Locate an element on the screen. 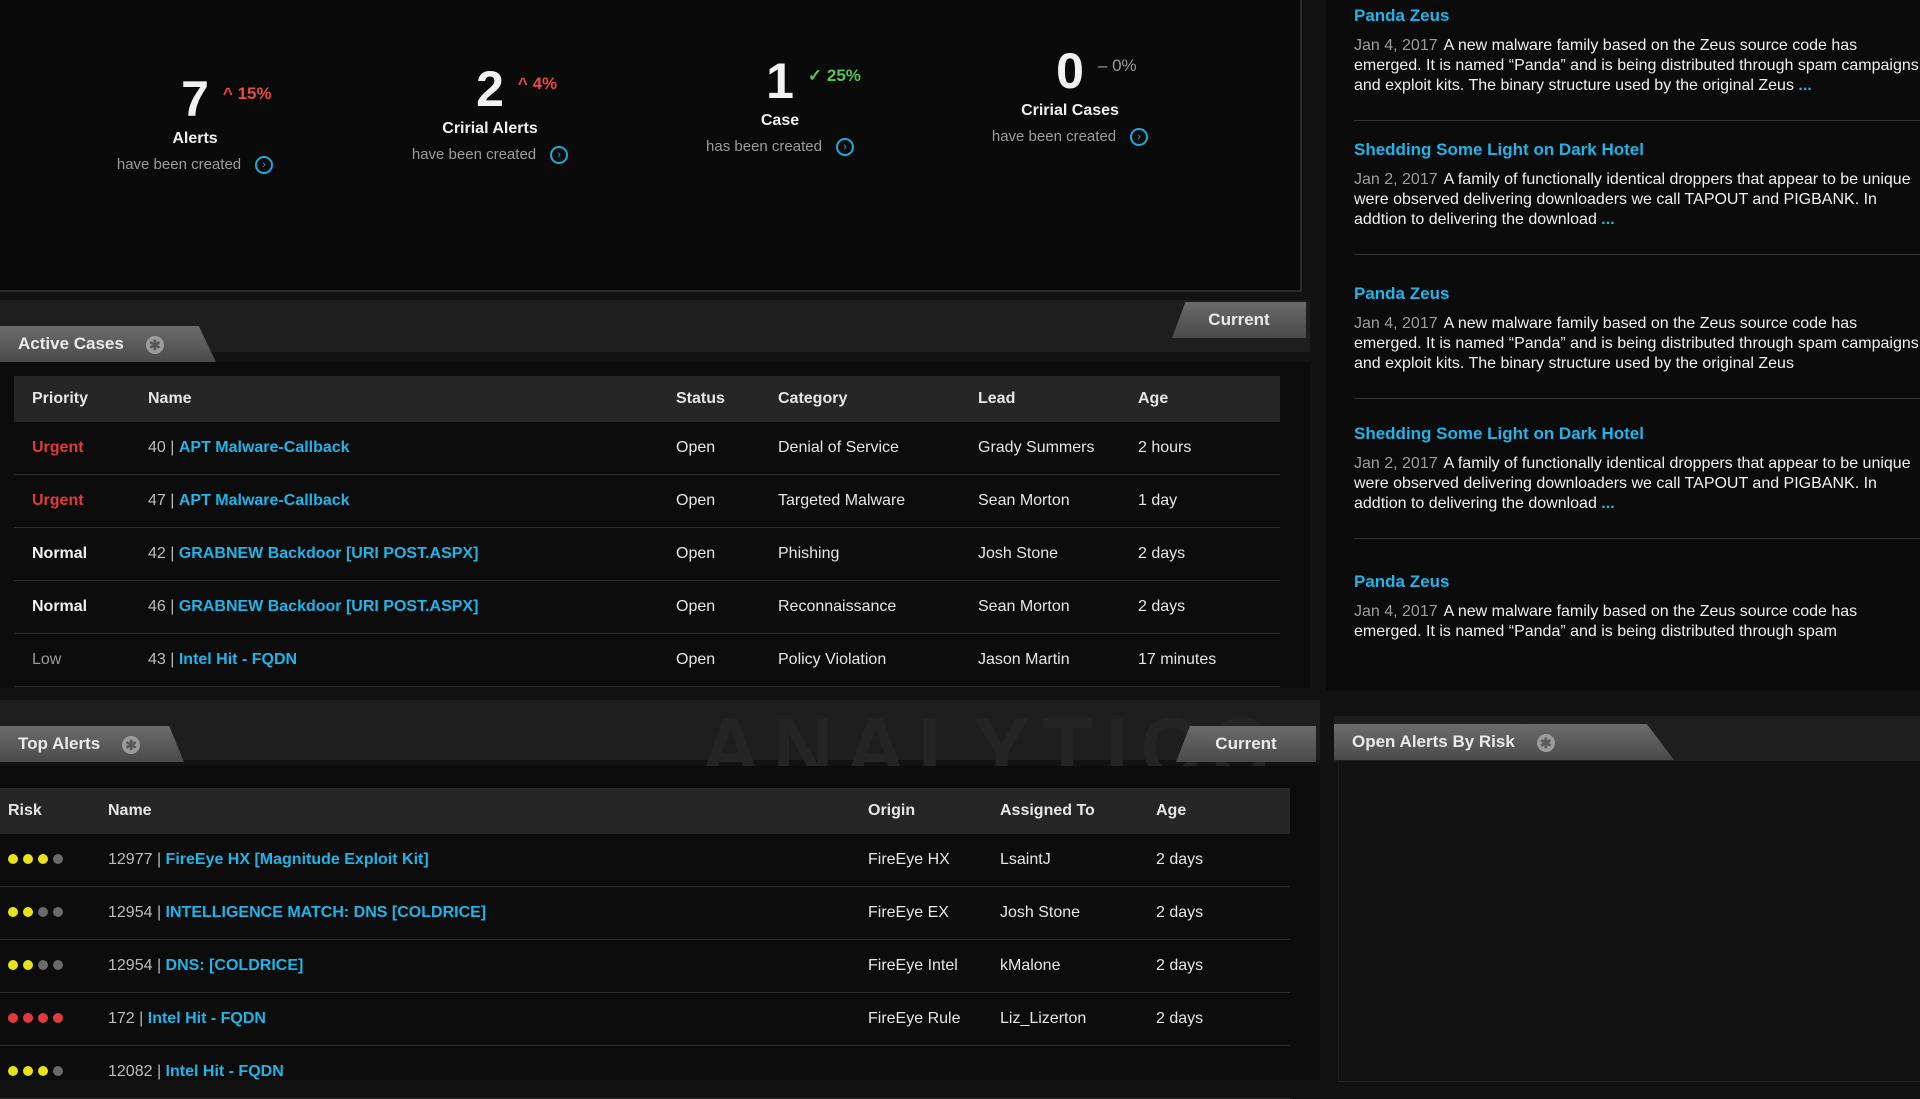 Image resolution: width=1920 pixels, height=1099 pixels. category-cell: Phishing is located at coordinates (878, 554).